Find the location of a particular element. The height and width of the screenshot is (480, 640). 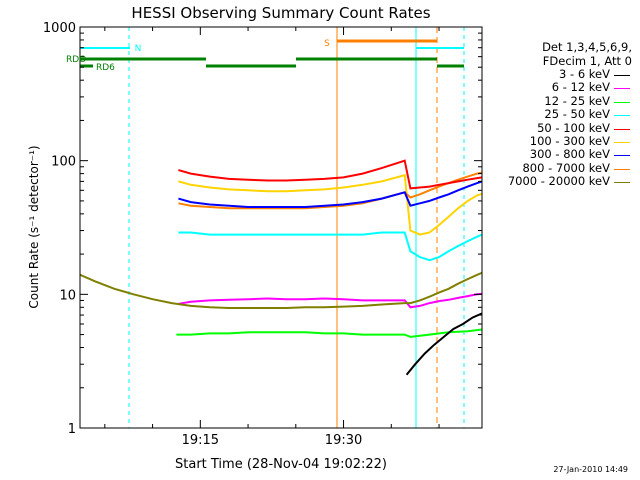

legend-label: 6 - 12 keV is located at coordinates (580, 87).